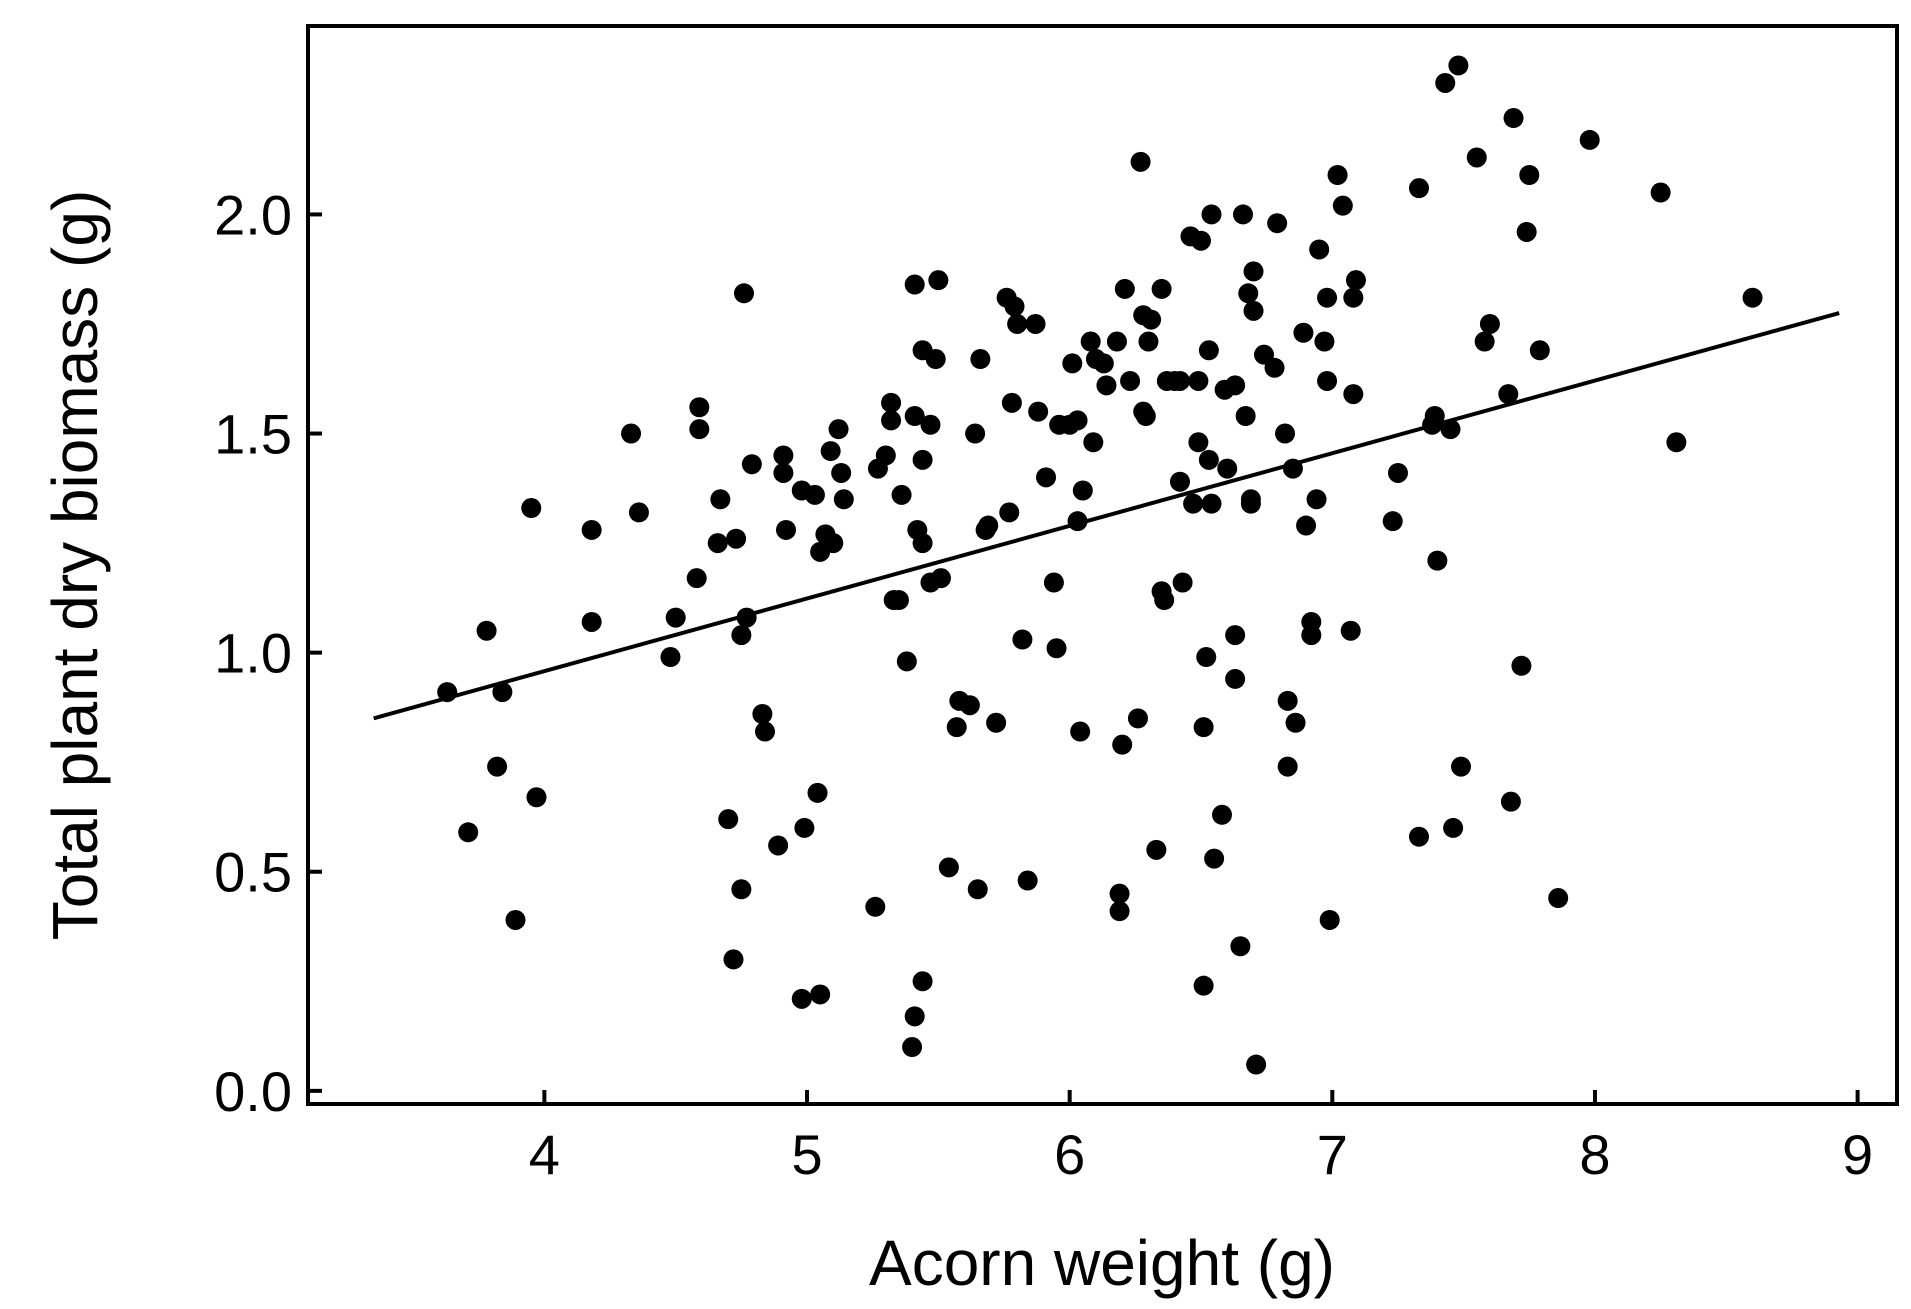  I want to click on x-axis-label: Acorn weight (g), so click(1102, 1263).